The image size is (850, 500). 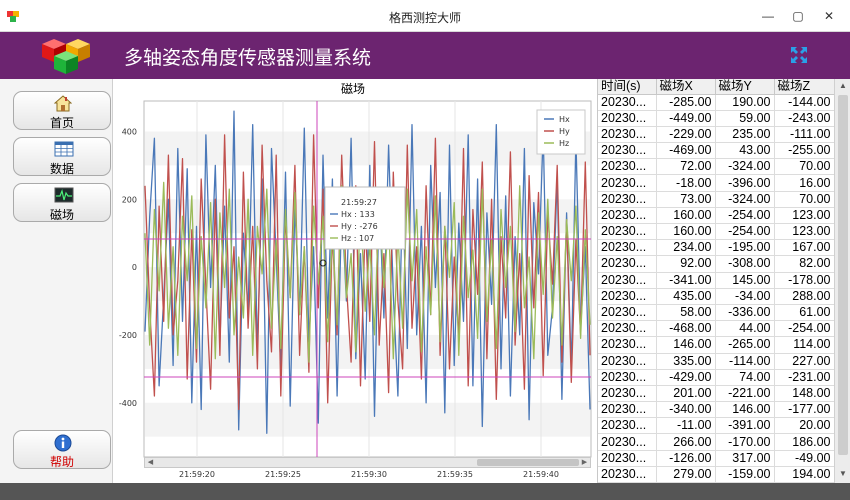 What do you see at coordinates (367, 148) in the screenshot?
I see `grid-band` at bounding box center [367, 148].